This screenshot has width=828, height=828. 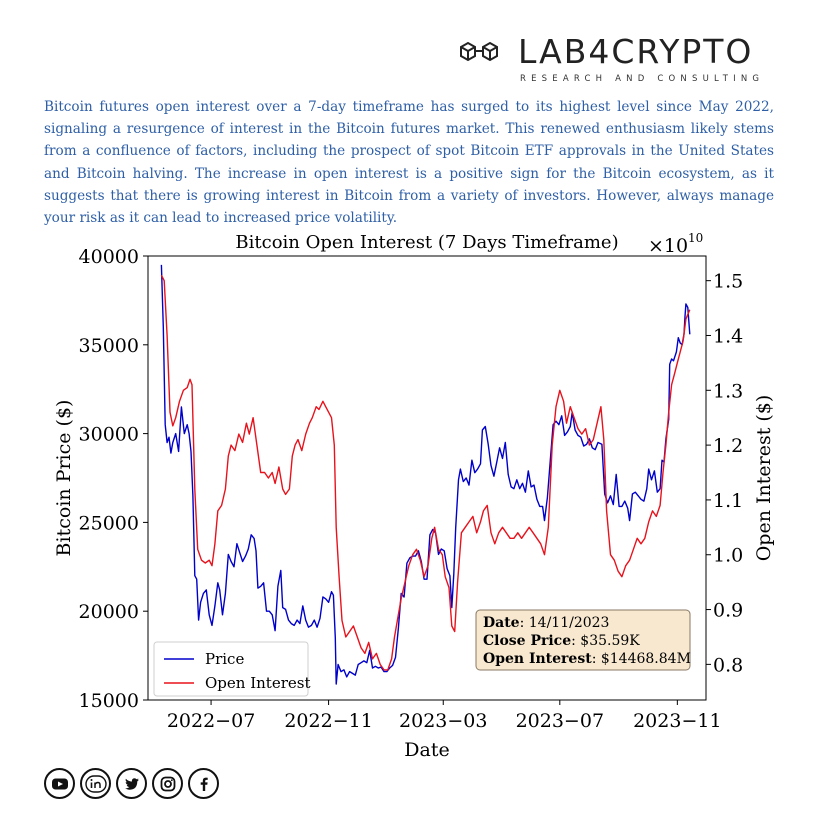 I want to click on annotation-line: Open Interest: $14468.84M, so click(x=587, y=659).